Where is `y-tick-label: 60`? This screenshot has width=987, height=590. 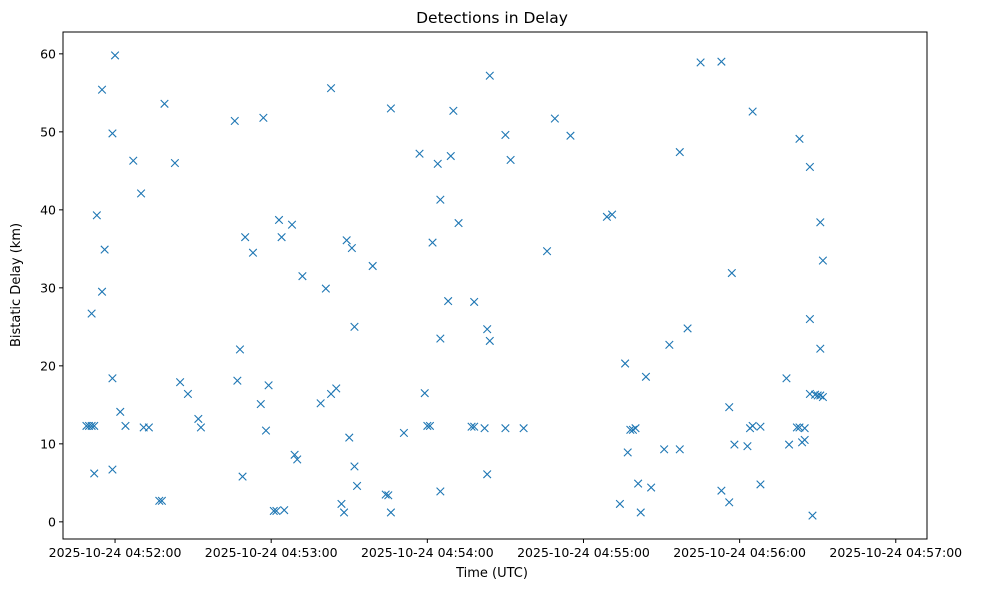 y-tick-label: 60 is located at coordinates (48, 53).